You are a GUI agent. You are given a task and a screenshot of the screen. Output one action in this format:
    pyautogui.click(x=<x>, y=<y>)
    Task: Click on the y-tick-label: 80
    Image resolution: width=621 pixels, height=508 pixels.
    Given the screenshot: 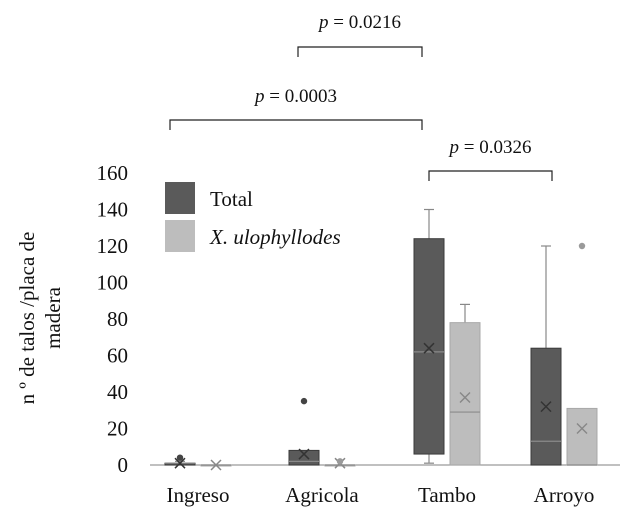 What is the action you would take?
    pyautogui.click(x=117, y=319)
    